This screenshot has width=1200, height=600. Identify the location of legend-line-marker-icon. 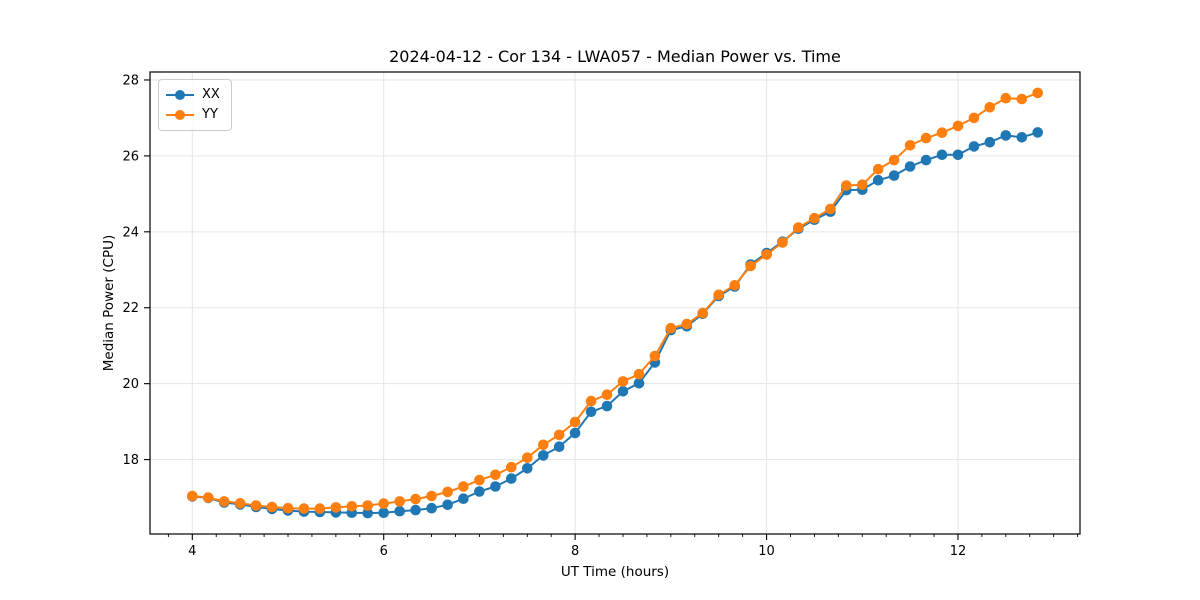
(180, 95).